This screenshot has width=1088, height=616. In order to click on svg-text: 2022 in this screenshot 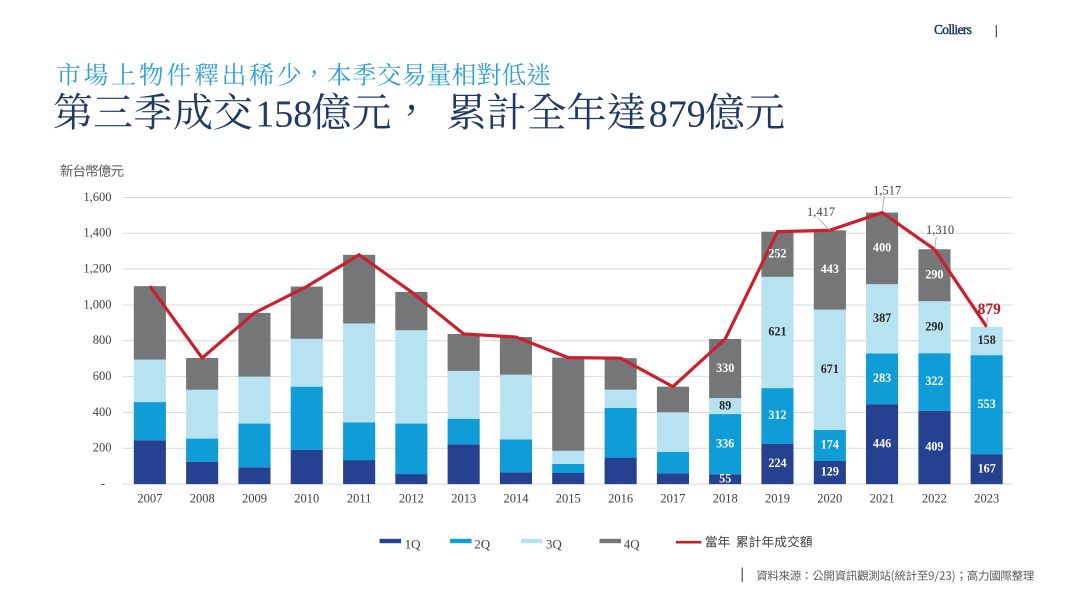, I will do `click(934, 499)`.